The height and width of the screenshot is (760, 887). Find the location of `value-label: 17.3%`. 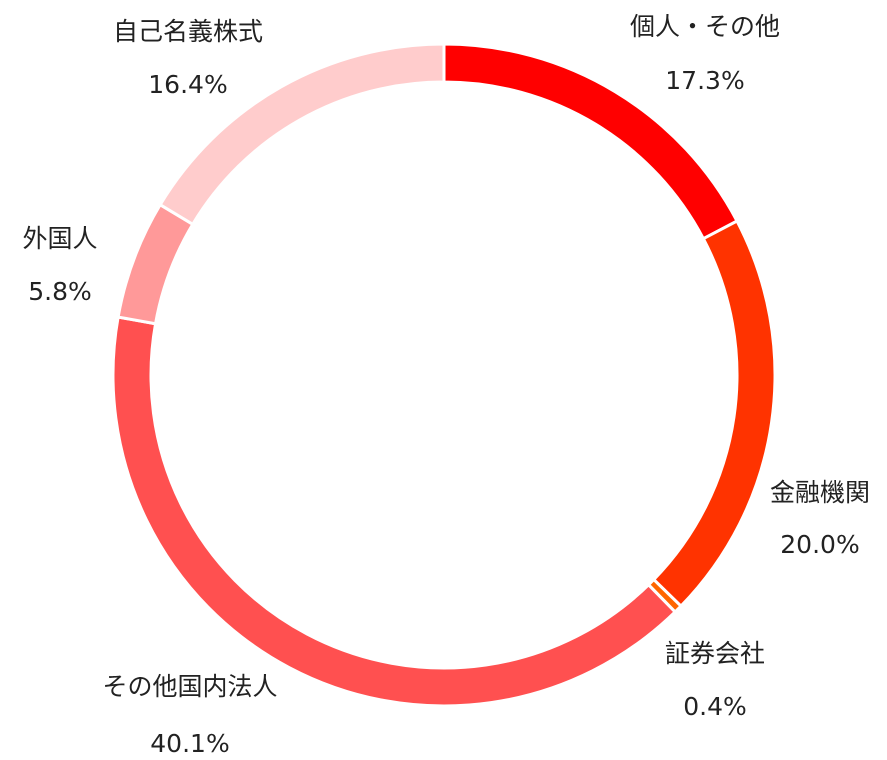

value-label: 17.3% is located at coordinates (704, 80).